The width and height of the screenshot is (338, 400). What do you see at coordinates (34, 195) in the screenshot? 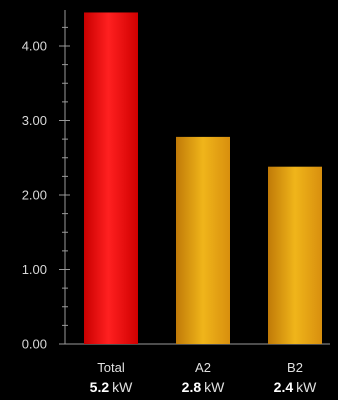
I see `y-tick-label: 2.00` at bounding box center [34, 195].